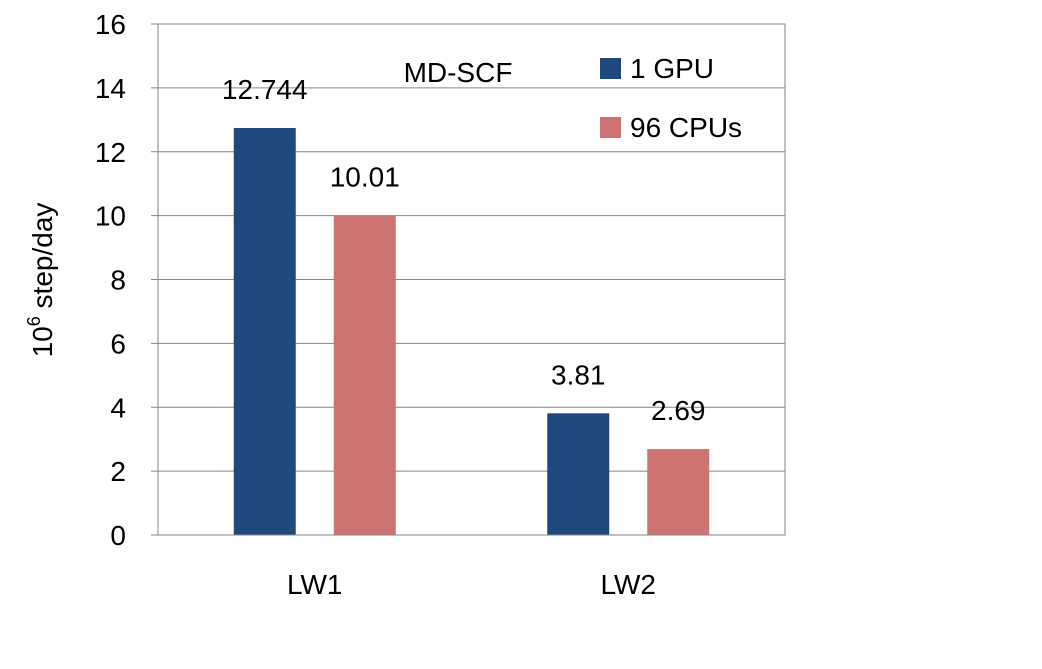 Image resolution: width=1042 pixels, height=669 pixels. What do you see at coordinates (672, 68) in the screenshot?
I see `legend-label: 1 GPU` at bounding box center [672, 68].